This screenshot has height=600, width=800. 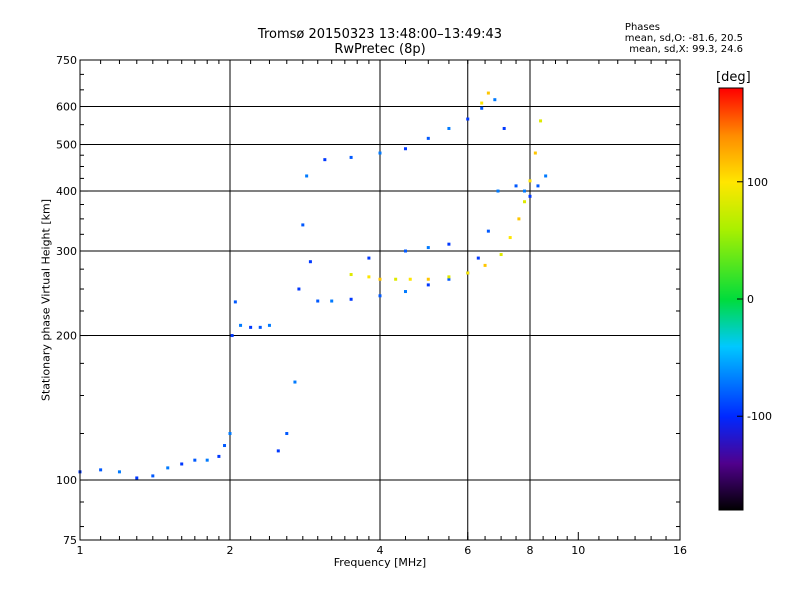 What do you see at coordinates (66, 145) in the screenshot?
I see `y-tick-label: 500` at bounding box center [66, 145].